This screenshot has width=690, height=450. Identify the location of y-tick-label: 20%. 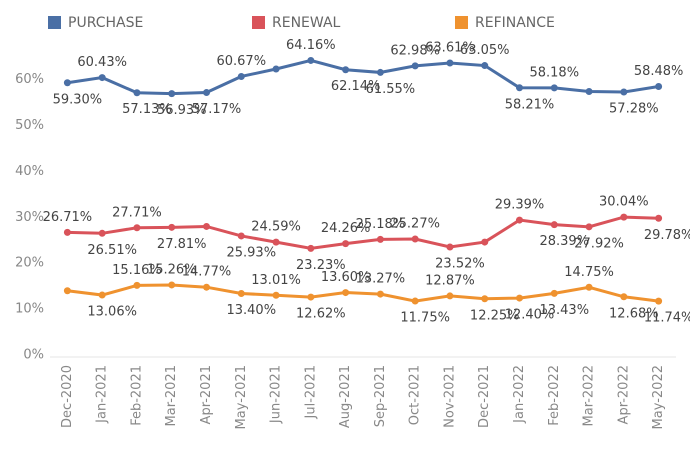
(29, 263).